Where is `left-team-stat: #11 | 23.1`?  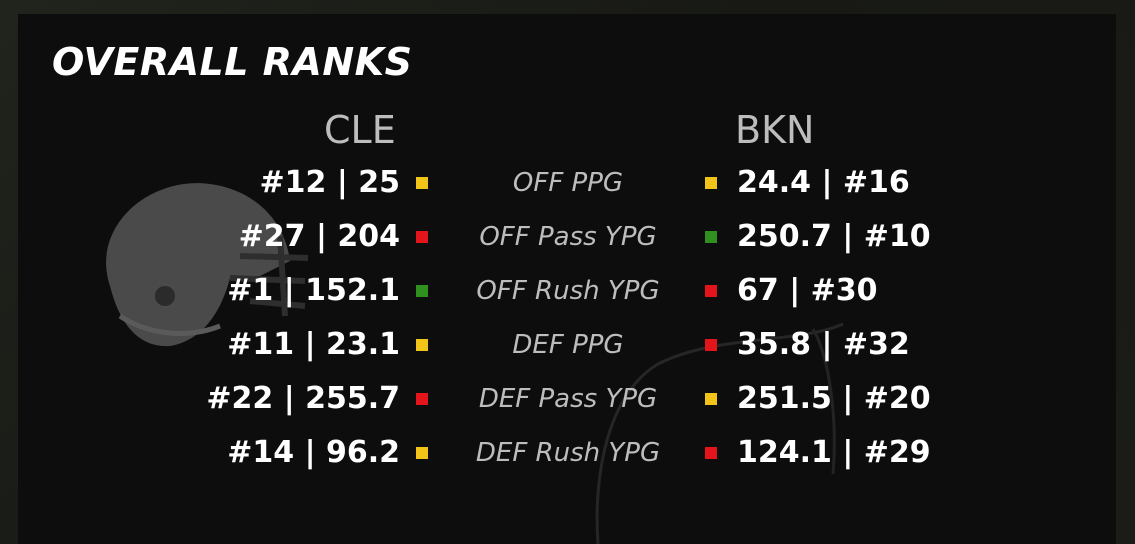 left-team-stat: #11 | 23.1 is located at coordinates (313, 344).